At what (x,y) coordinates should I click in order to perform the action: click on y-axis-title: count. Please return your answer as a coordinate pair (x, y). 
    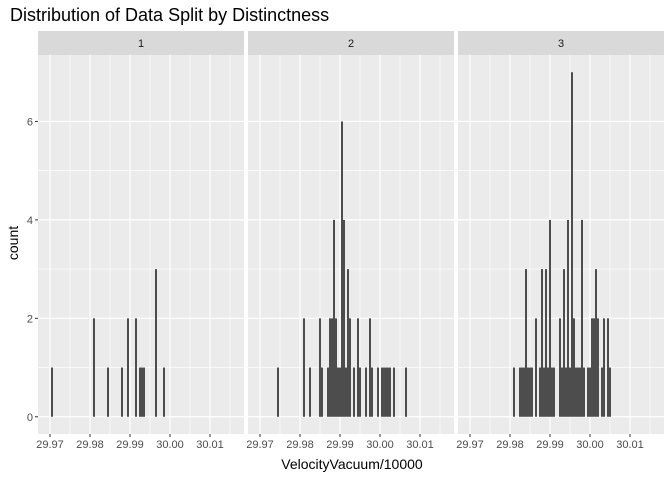
    Looking at the image, I should click on (13, 243).